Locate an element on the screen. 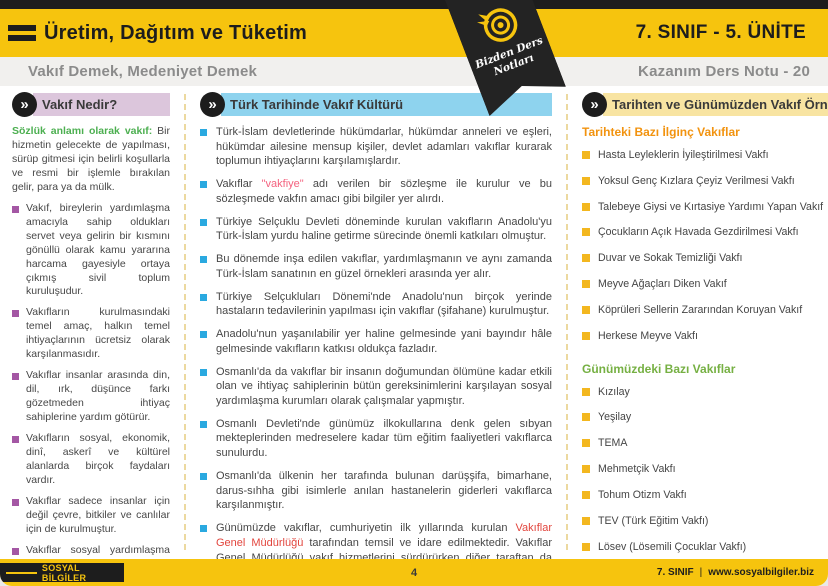 This screenshot has height=586, width=828. column1-header: » Vakıf Nedir? is located at coordinates (91, 104).